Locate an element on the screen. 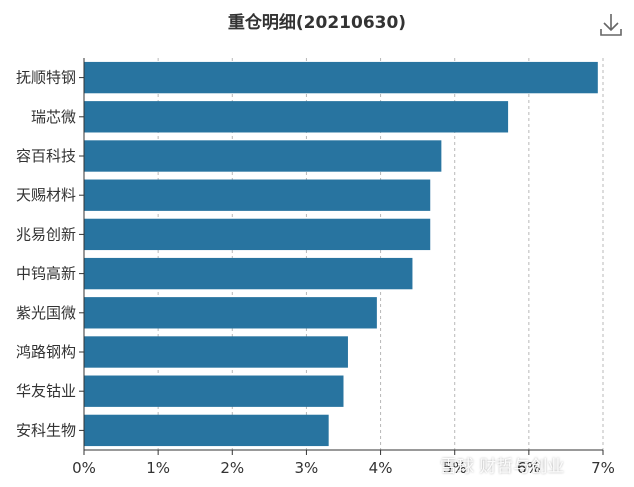 Image resolution: width=634 pixels, height=487 pixels. x-tick-label: 3% is located at coordinates (307, 468).